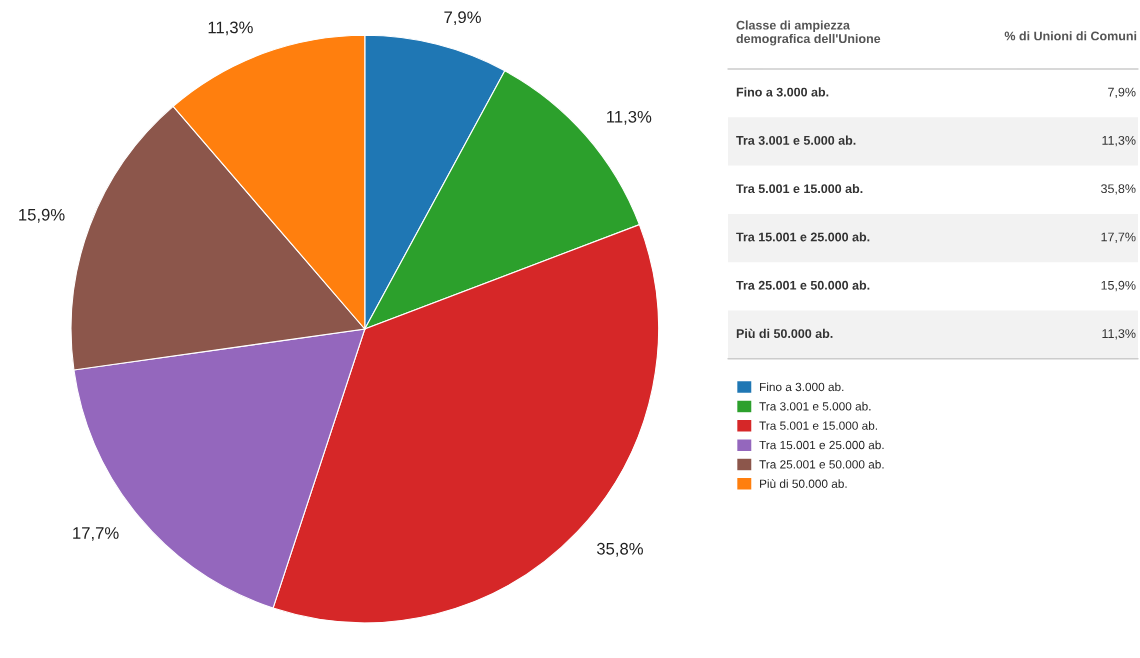 The width and height of the screenshot is (1140, 658). Describe the element at coordinates (803, 237) in the screenshot. I see `category-label: Tra 15.001 e 25.000 ab.` at that location.